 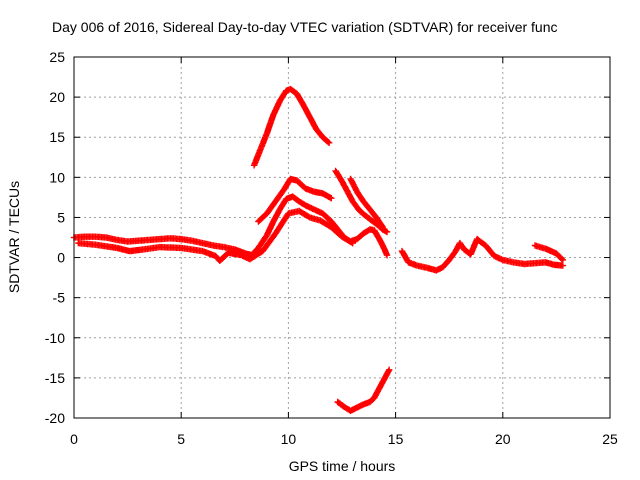 I want to click on series-afternoon-short-arc, so click(x=549, y=253).